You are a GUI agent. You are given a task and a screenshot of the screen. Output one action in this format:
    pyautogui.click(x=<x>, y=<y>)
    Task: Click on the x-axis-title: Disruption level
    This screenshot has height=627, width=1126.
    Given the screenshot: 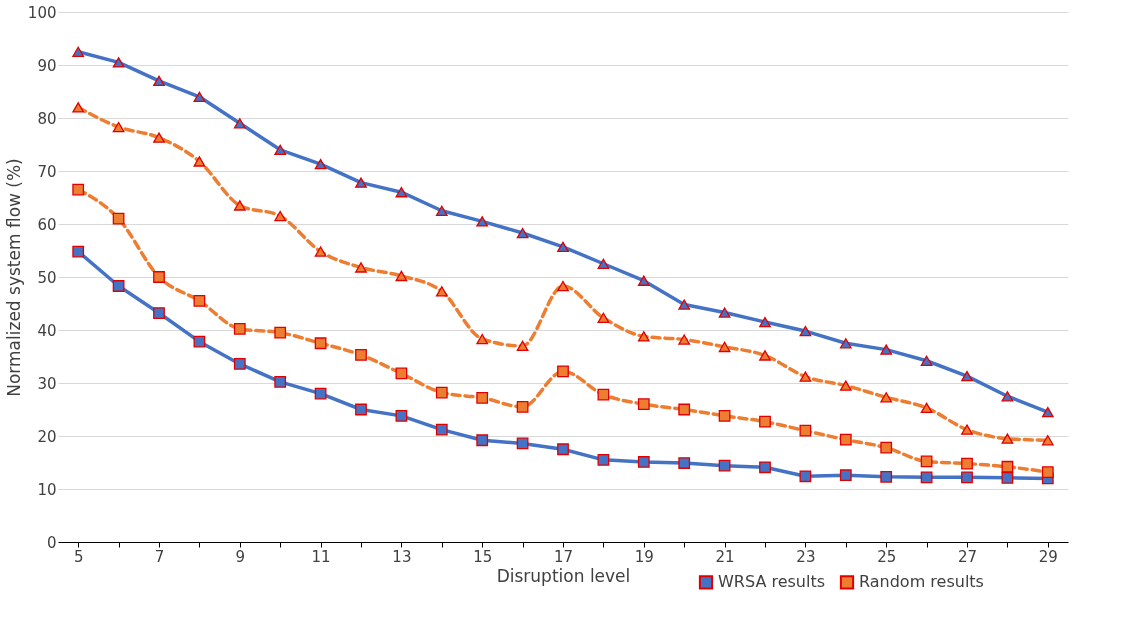 What is the action you would take?
    pyautogui.click(x=563, y=575)
    